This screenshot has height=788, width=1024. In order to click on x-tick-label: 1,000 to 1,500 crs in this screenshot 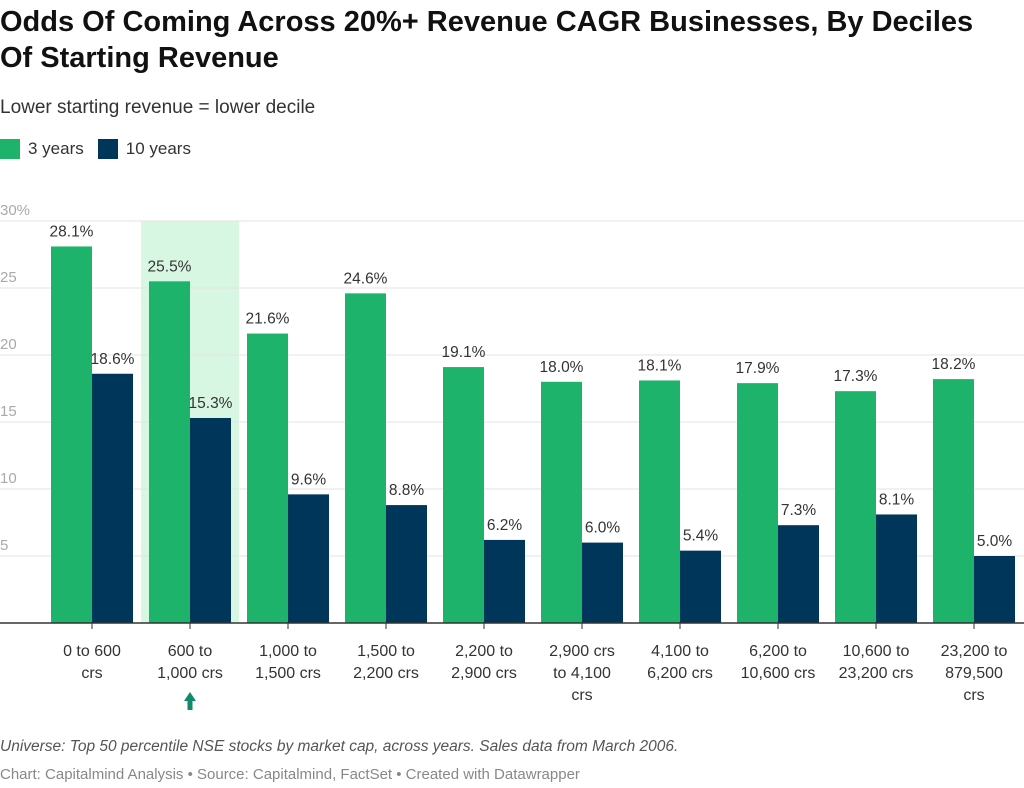, I will do `click(288, 662)`.